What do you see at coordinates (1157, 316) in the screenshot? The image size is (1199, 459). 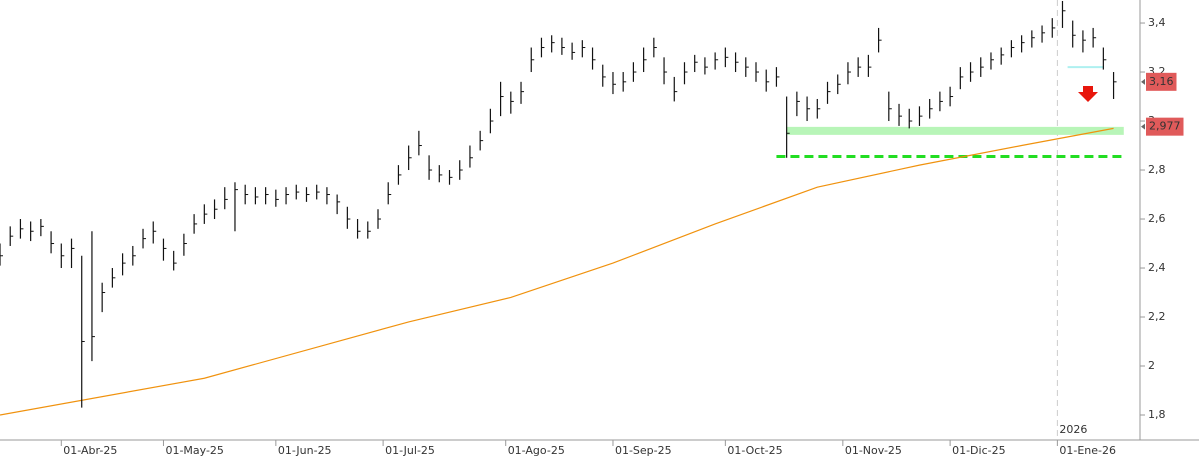 I see `y-tick-label: 2,2` at bounding box center [1157, 316].